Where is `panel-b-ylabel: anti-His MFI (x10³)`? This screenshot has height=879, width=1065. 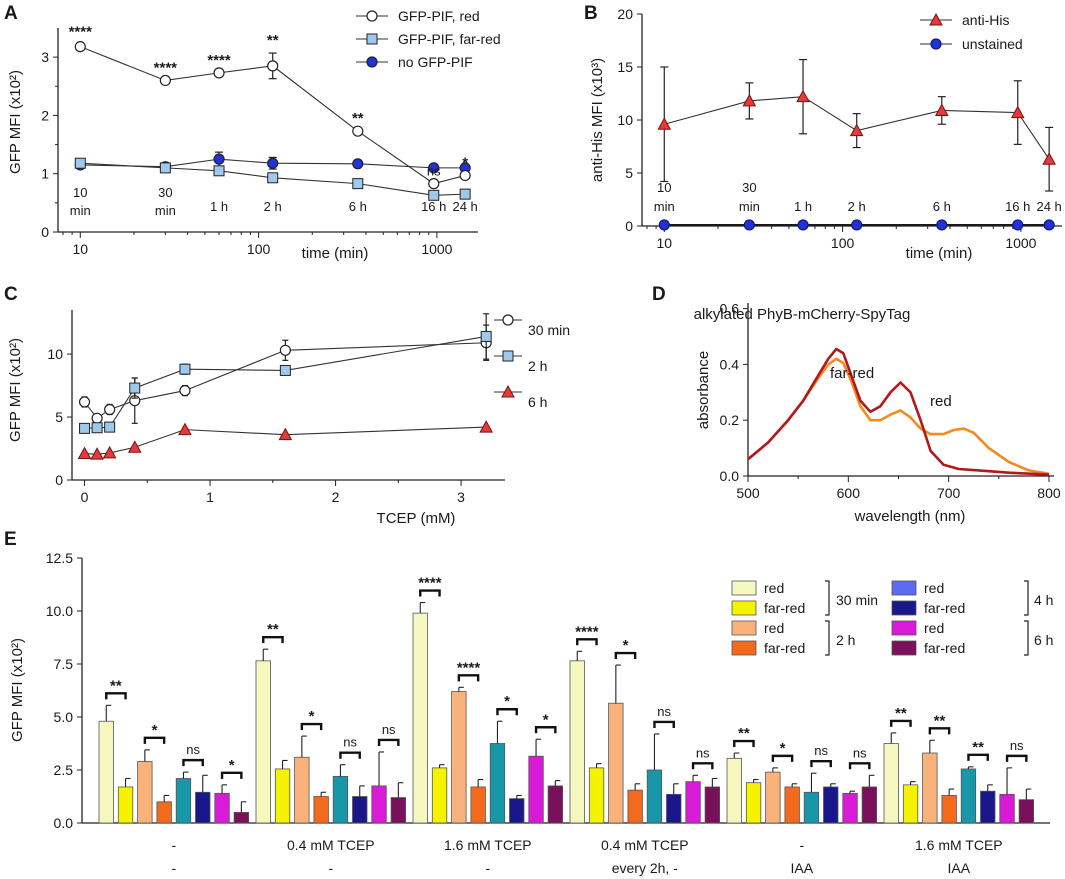
panel-b-ylabel: anti-His MFI (x10³) is located at coordinates (597, 120).